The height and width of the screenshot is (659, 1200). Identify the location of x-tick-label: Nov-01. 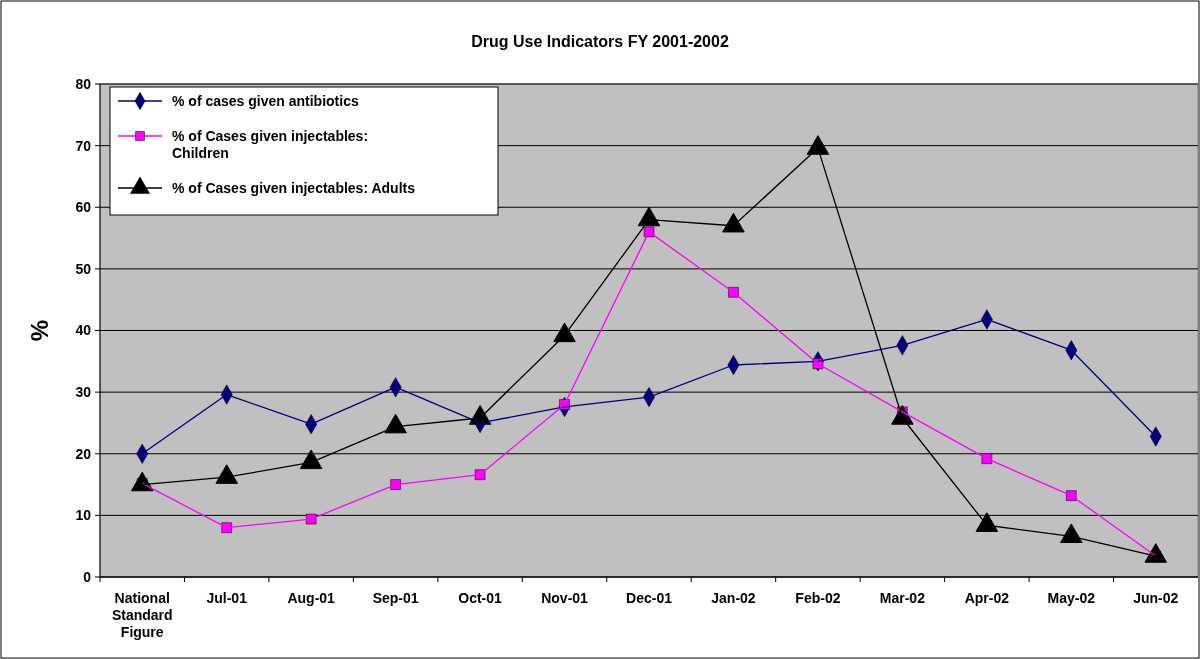
(565, 598).